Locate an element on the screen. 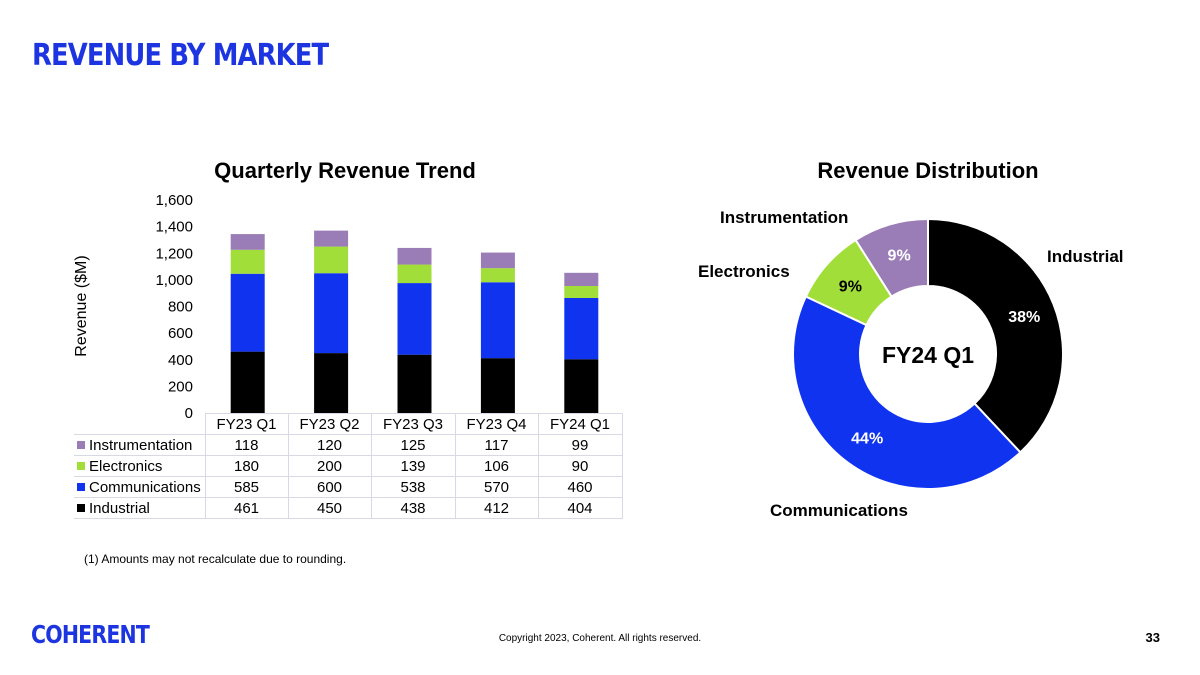 Image resolution: width=1200 pixels, height=675 pixels. donut-chart-title: Revenue Distribution is located at coordinates (928, 170).